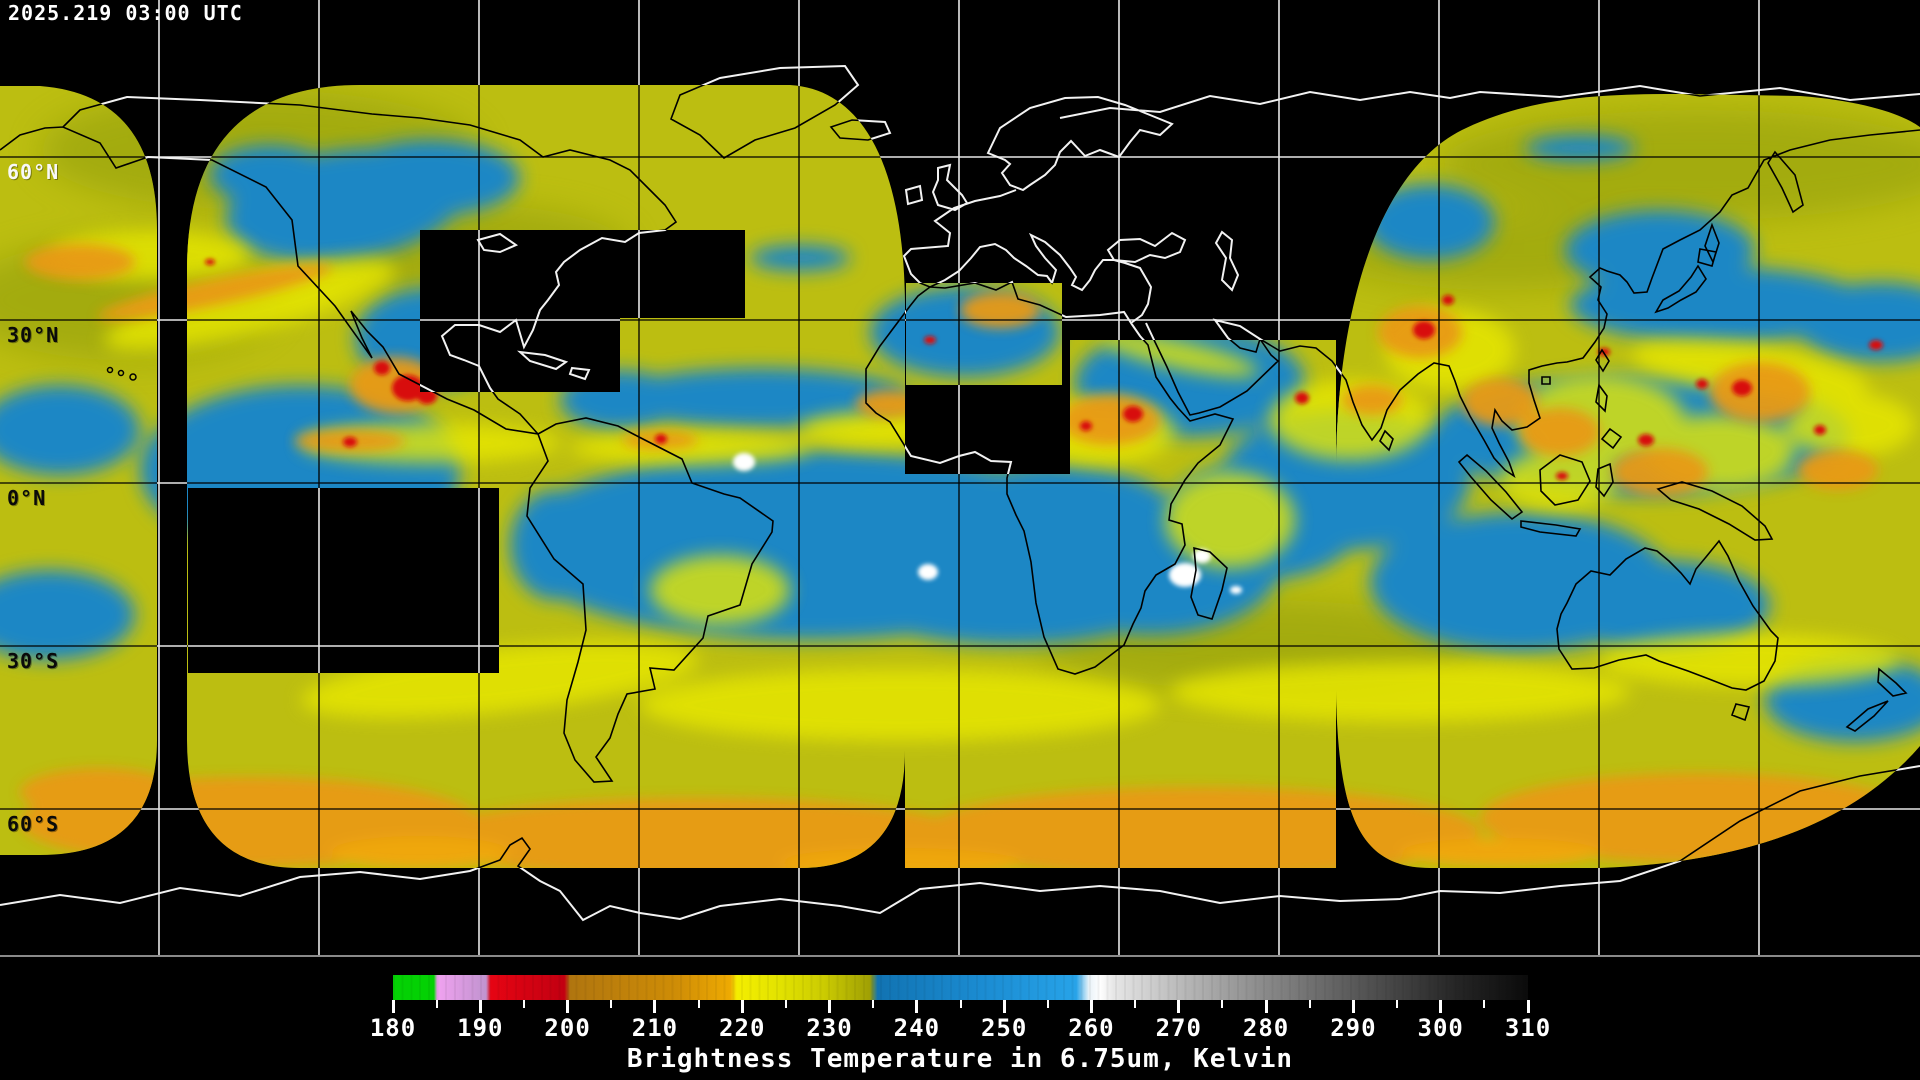  What do you see at coordinates (33, 661) in the screenshot?
I see `latitude-label: 30°S` at bounding box center [33, 661].